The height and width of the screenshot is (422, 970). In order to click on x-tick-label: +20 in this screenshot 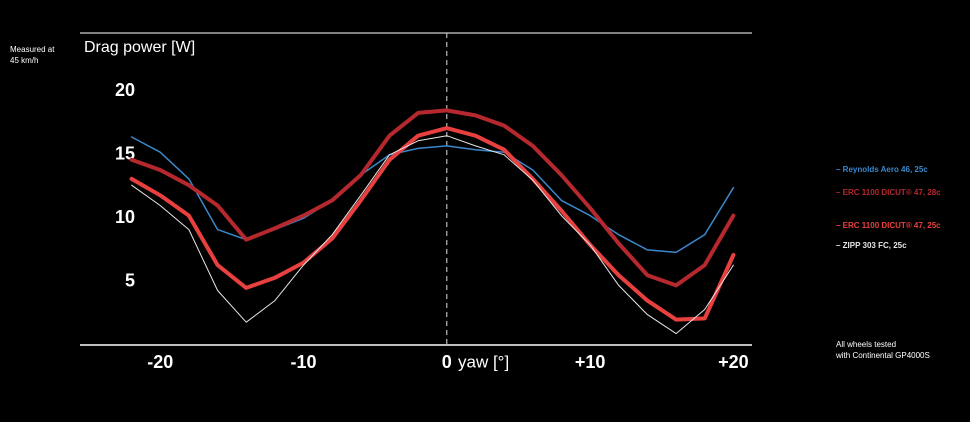, I will do `click(733, 362)`.